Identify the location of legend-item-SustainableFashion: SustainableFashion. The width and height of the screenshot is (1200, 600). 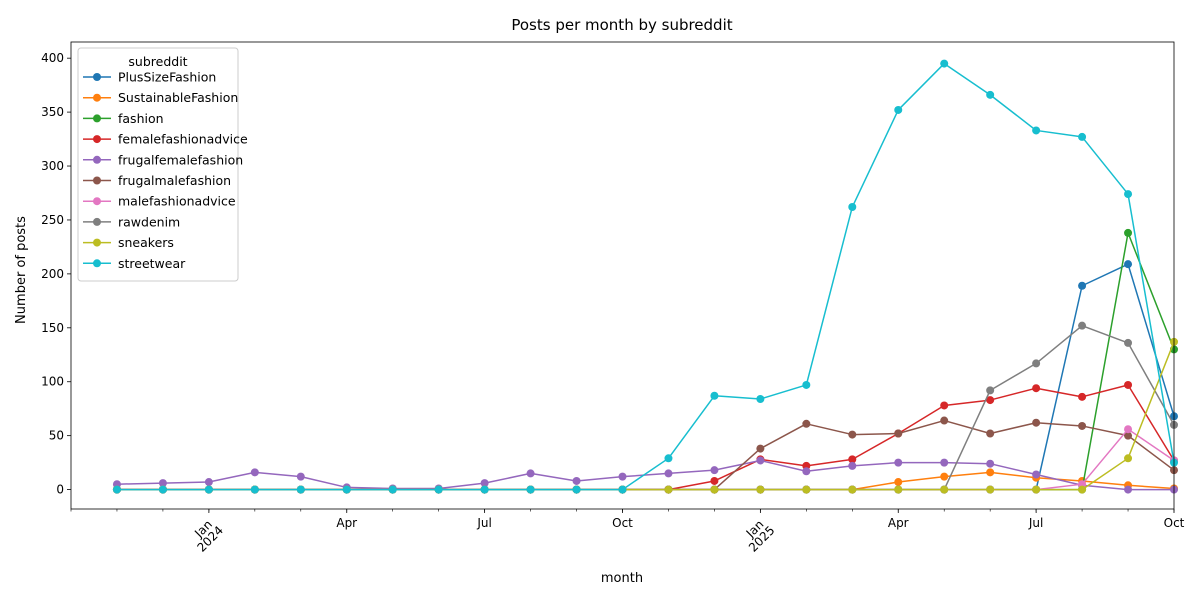
(160, 97).